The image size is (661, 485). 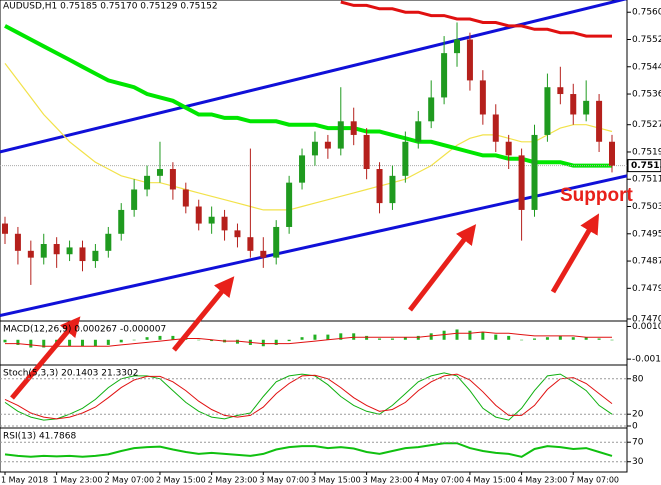 What do you see at coordinates (638, 379) in the screenshot?
I see `y-tick-label: 80` at bounding box center [638, 379].